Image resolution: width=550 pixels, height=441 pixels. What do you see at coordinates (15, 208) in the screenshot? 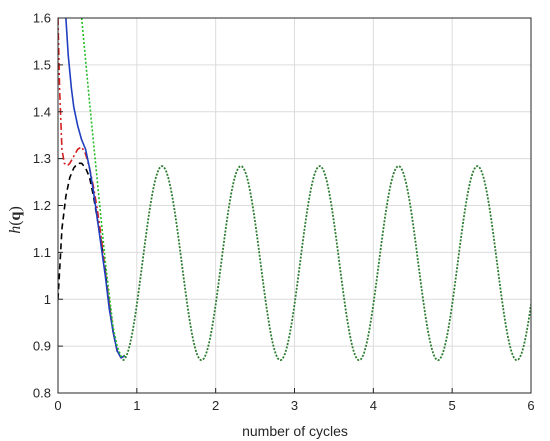
I see `y-axis-label-close-paren: )` at bounding box center [15, 208].